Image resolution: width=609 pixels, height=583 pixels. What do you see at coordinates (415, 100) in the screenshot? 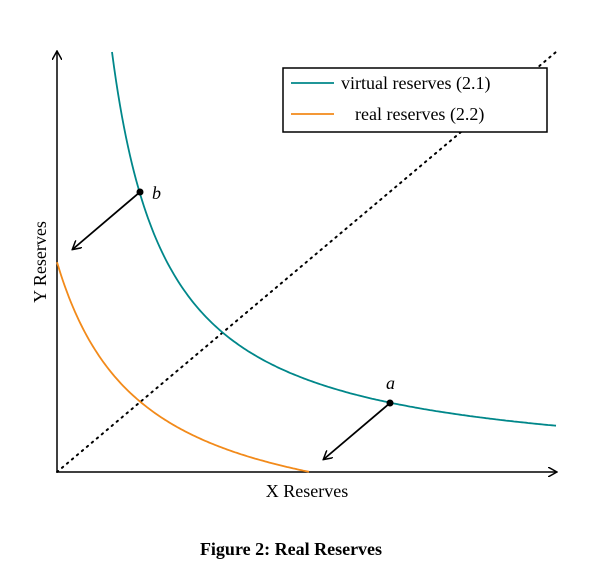
I see `legend-box` at bounding box center [415, 100].